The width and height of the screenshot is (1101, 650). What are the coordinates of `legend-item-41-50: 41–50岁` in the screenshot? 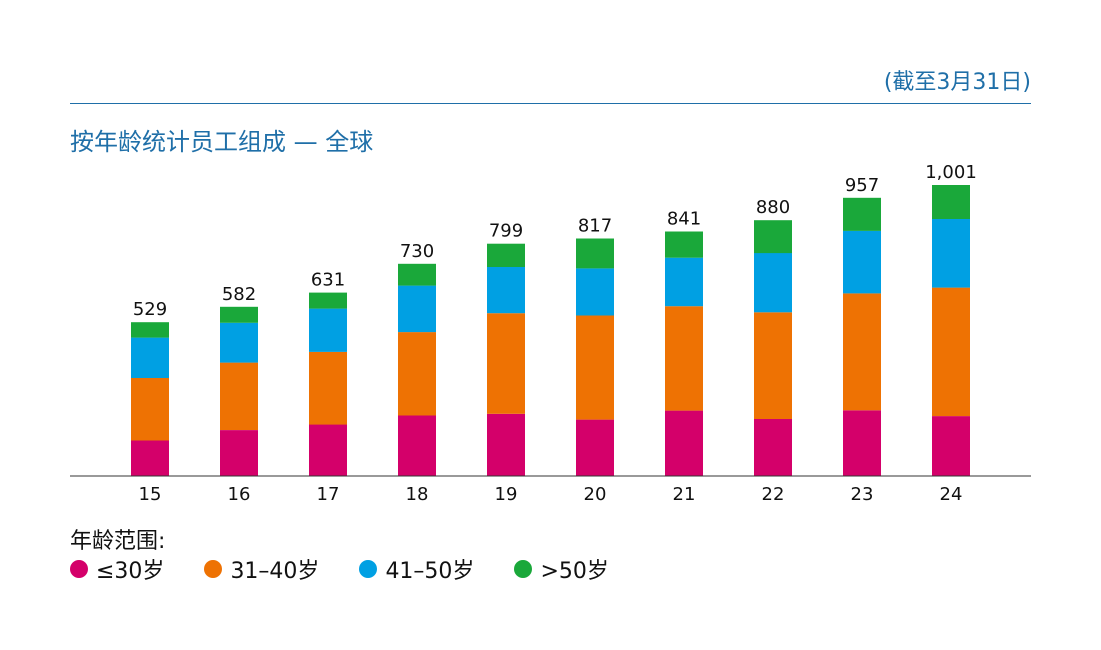 It's located at (416, 569).